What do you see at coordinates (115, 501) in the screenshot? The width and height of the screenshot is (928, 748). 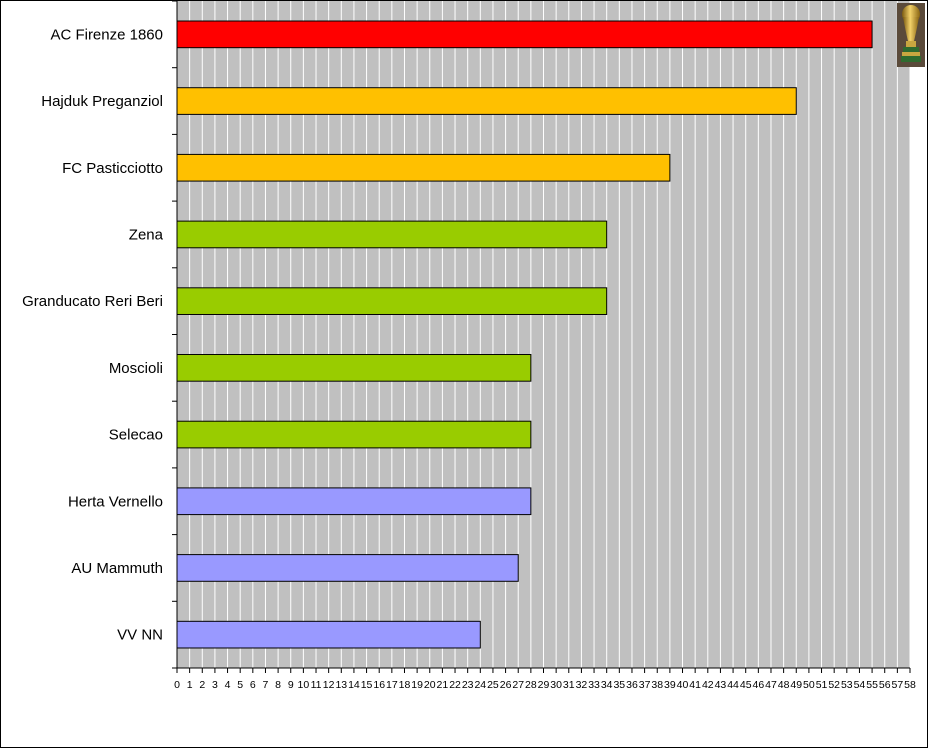 I see `category-label: Herta Vernello` at bounding box center [115, 501].